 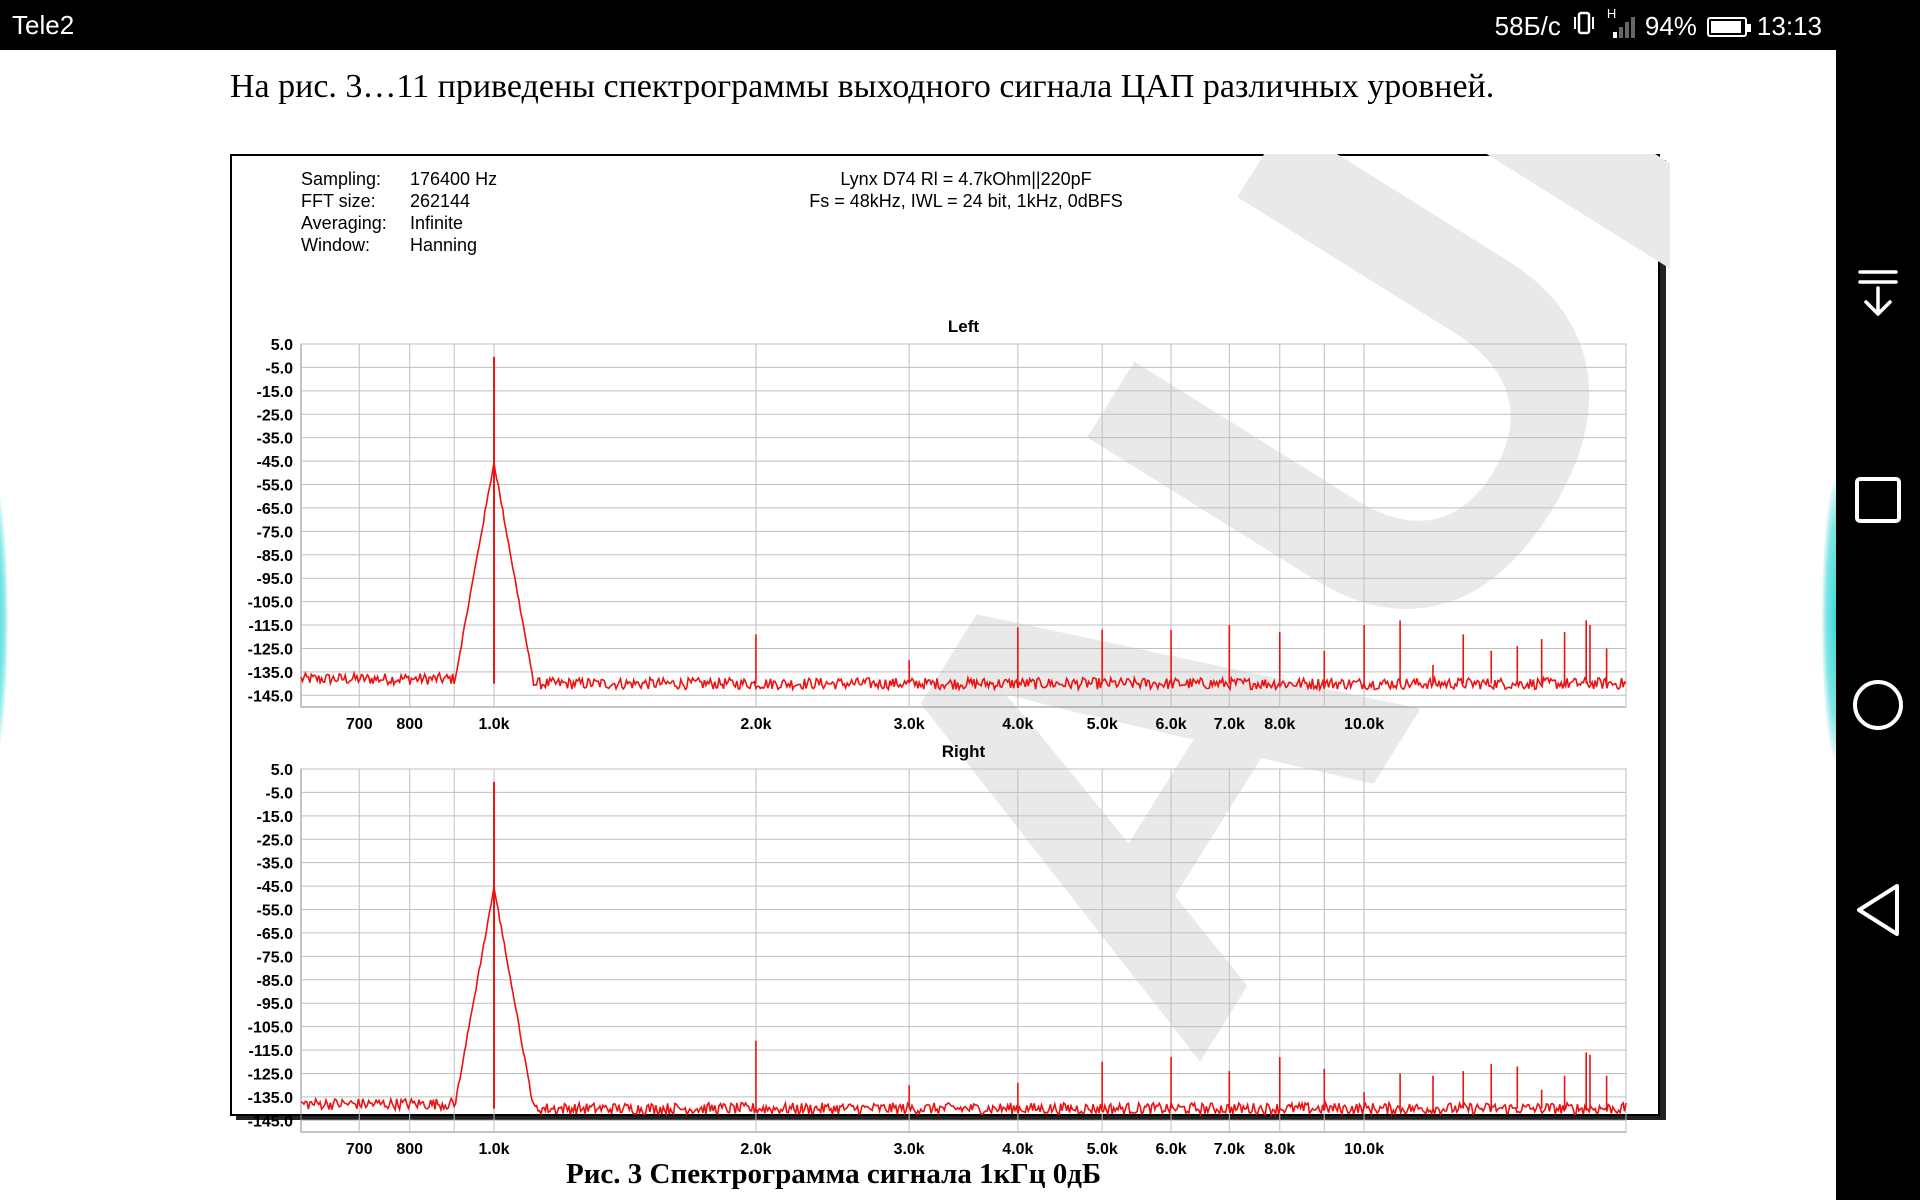 What do you see at coordinates (344, 223) in the screenshot?
I see `info-key: Averaging:` at bounding box center [344, 223].